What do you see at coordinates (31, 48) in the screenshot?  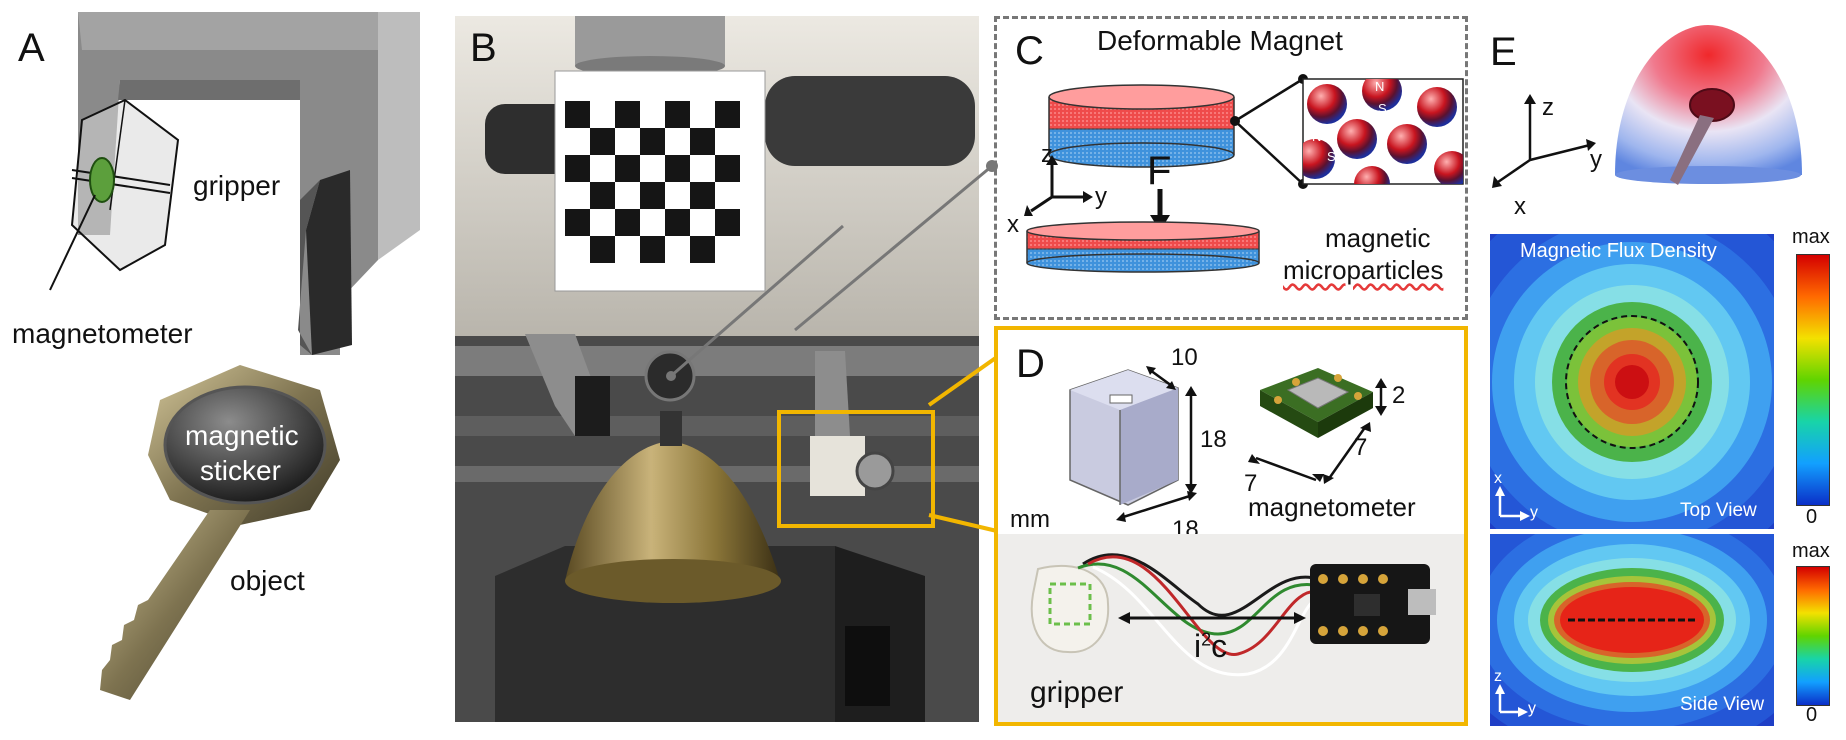 I see `panel-letter-a: A` at bounding box center [31, 48].